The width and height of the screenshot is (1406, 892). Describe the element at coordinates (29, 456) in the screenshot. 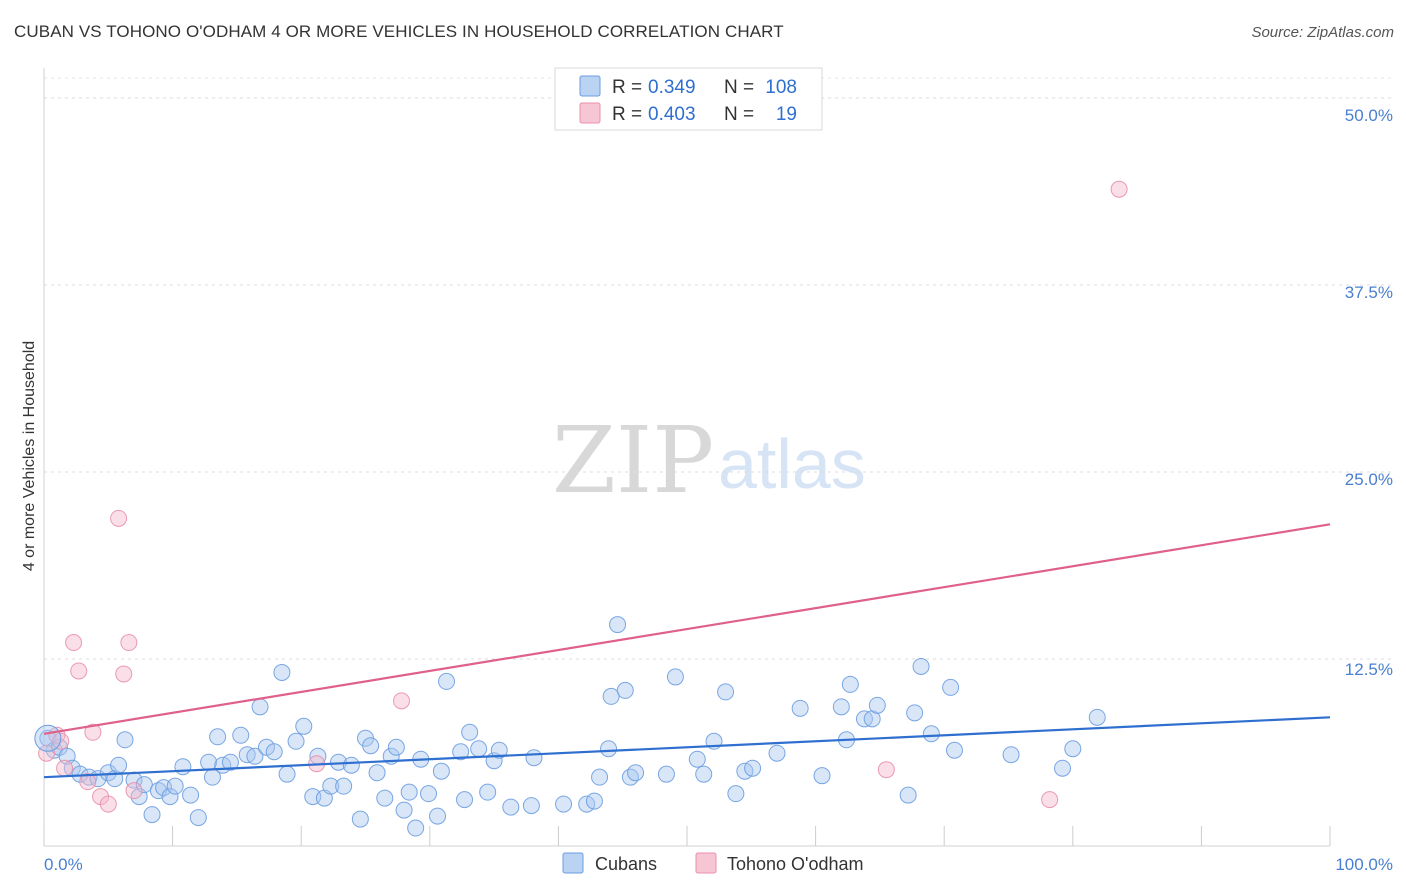

I see `y-axis-label: 4 or more Vehicles in Household` at that location.